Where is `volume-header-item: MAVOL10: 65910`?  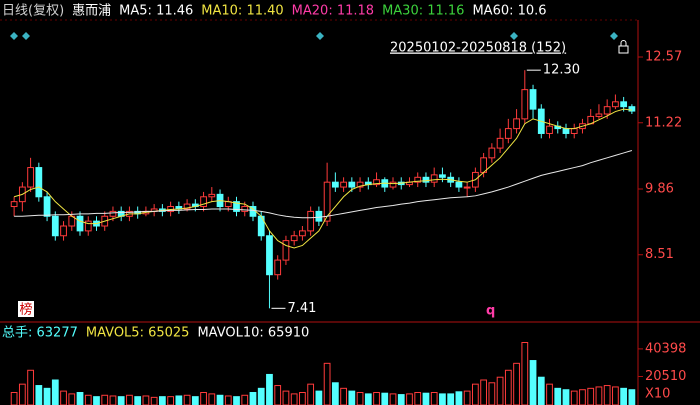
volume-header-item: MAVOL10: 65910 is located at coordinates (253, 333).